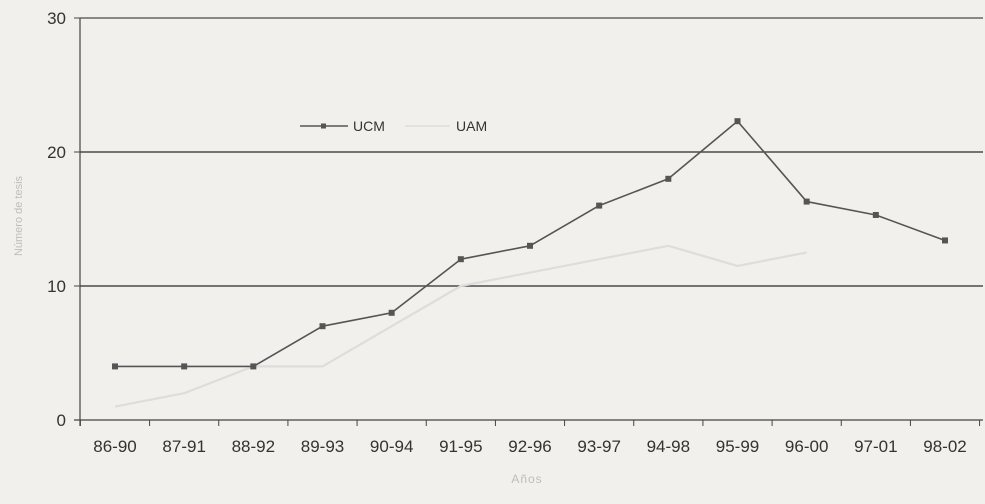  Describe the element at coordinates (369, 126) in the screenshot. I see `legend-label-ucm: UCM` at that location.